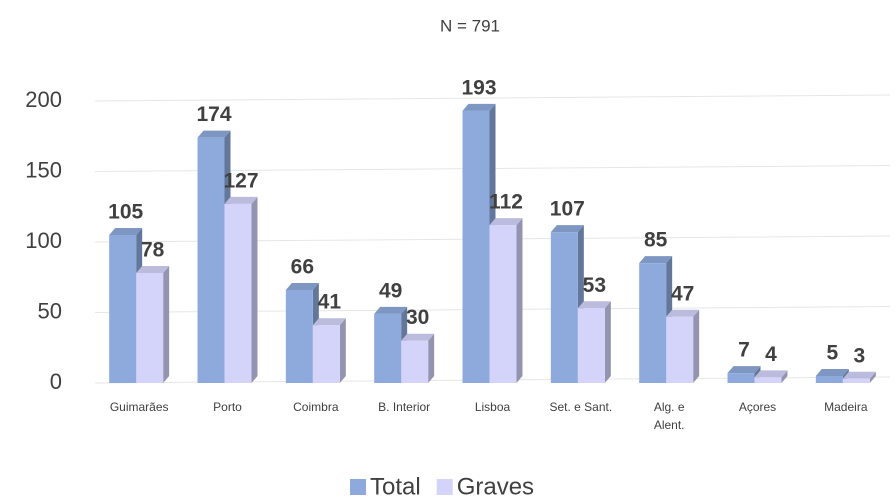 This screenshot has width=896, height=499. I want to click on data-label: 49, so click(390, 290).